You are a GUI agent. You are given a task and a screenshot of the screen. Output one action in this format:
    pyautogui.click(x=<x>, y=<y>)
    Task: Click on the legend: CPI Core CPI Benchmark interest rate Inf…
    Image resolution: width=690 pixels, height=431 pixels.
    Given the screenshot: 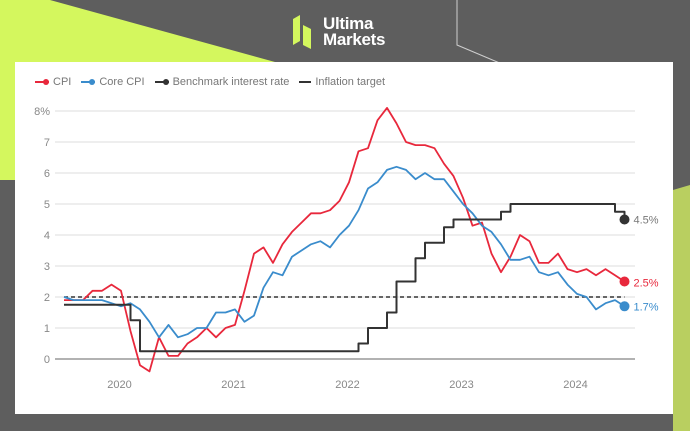 What is the action you would take?
    pyautogui.click(x=210, y=82)
    